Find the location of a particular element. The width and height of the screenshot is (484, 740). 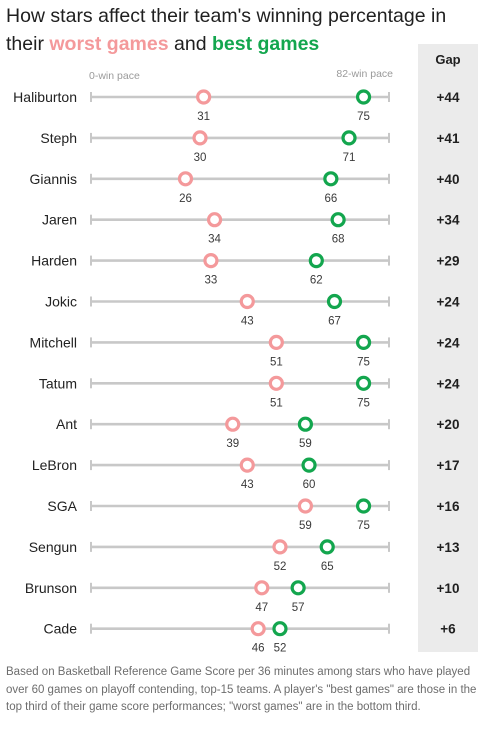

gap-value-jokic: +24 is located at coordinates (448, 302).